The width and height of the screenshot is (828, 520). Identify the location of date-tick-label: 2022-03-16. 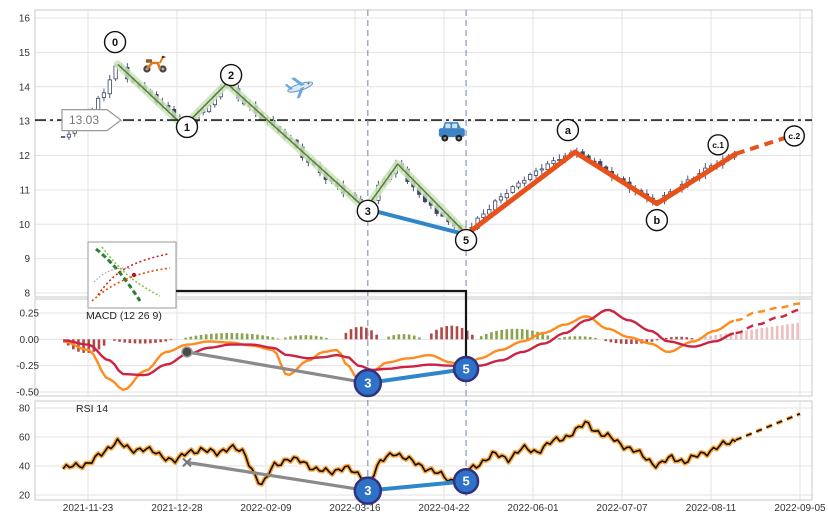
(355, 508).